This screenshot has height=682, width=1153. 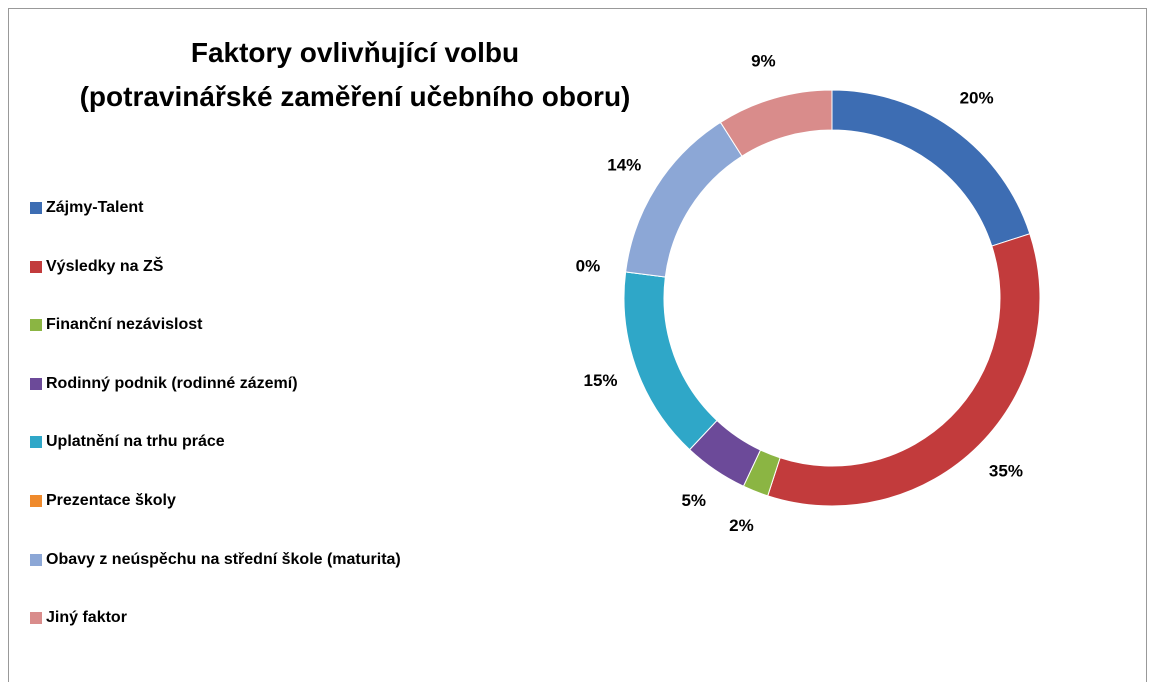 What do you see at coordinates (135, 442) in the screenshot?
I see `legend-label: Uplatnění na trhu práce` at bounding box center [135, 442].